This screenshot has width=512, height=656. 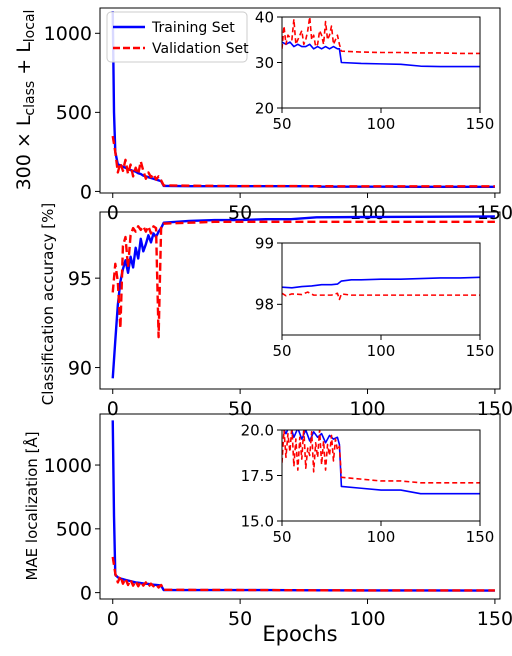 I want to click on y-tick-label: 17.5, so click(x=257, y=476).